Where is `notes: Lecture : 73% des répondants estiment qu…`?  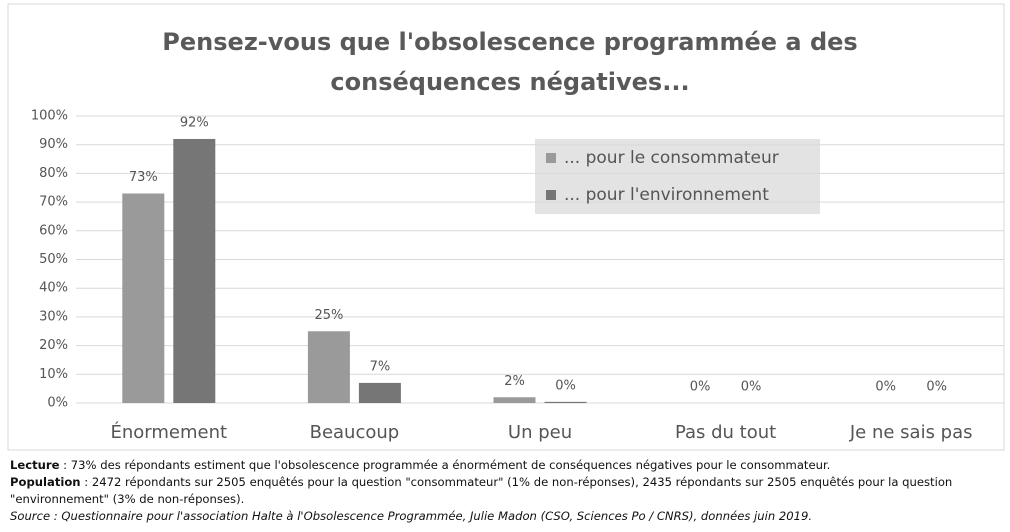
notes: Lecture : 73% des répondants estiment qu… is located at coordinates (497, 491).